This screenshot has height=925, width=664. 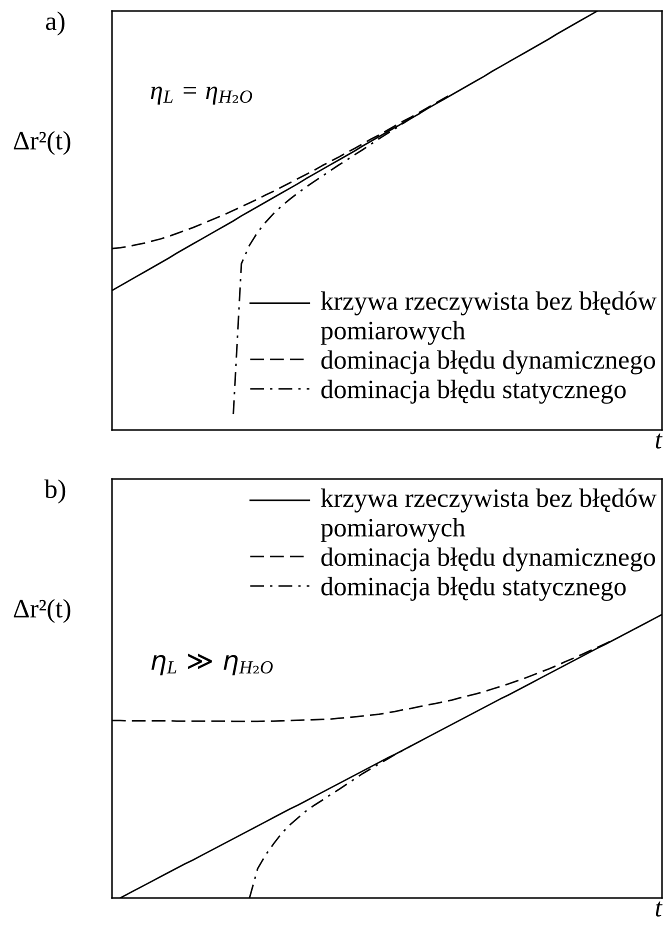 I want to click on chart-title: a), so click(x=55, y=24).